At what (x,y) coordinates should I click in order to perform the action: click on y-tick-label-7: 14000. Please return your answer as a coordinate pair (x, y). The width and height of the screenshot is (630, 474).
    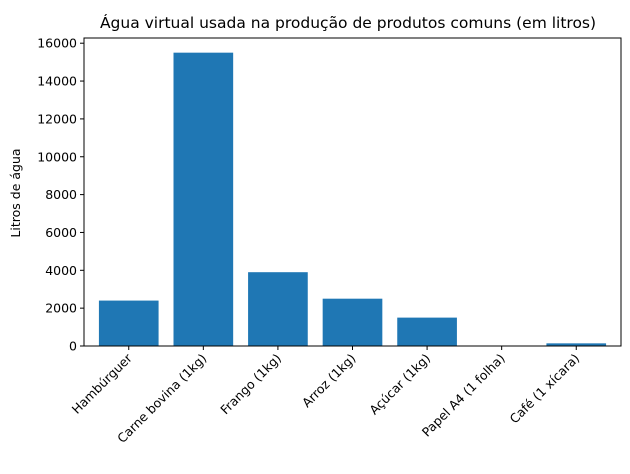
    Looking at the image, I should click on (57, 81).